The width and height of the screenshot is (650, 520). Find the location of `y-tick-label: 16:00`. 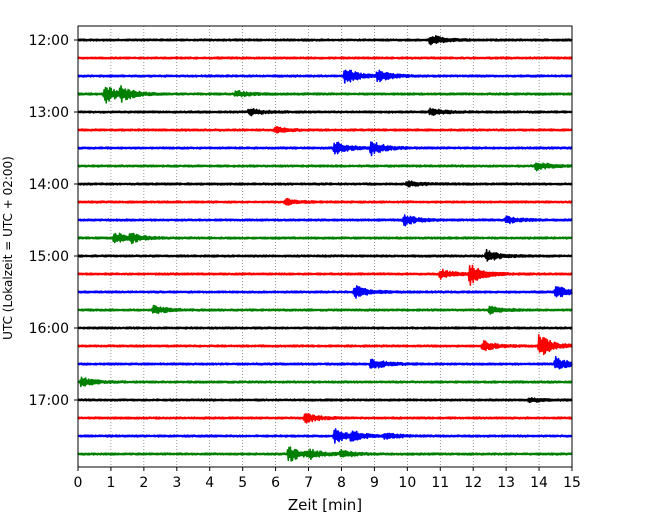

y-tick-label: 16:00 is located at coordinates (49, 329).